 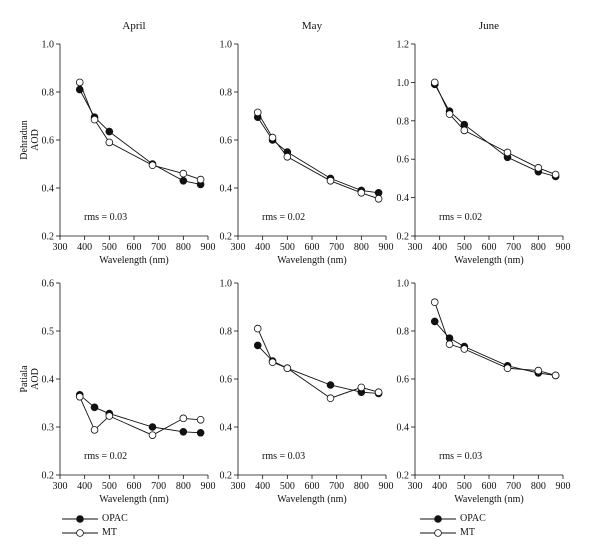 What do you see at coordinates (133, 26) in the screenshot?
I see `chart-title: April` at bounding box center [133, 26].